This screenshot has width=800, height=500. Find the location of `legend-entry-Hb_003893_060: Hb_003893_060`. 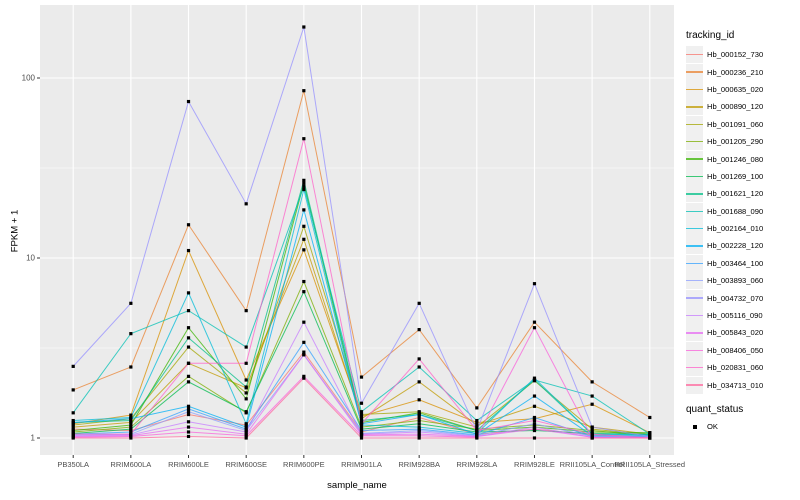

legend-entry-Hb_003893_060: Hb_003893_060 is located at coordinates (725, 281).